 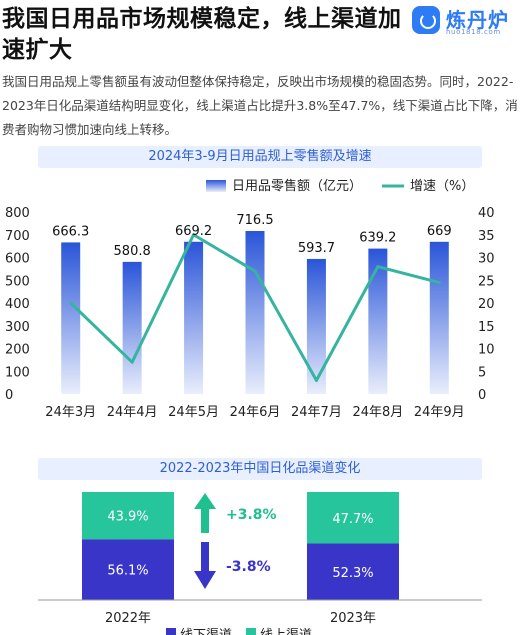 What do you see at coordinates (486, 327) in the screenshot?
I see `y-right-tick: 15` at bounding box center [486, 327].